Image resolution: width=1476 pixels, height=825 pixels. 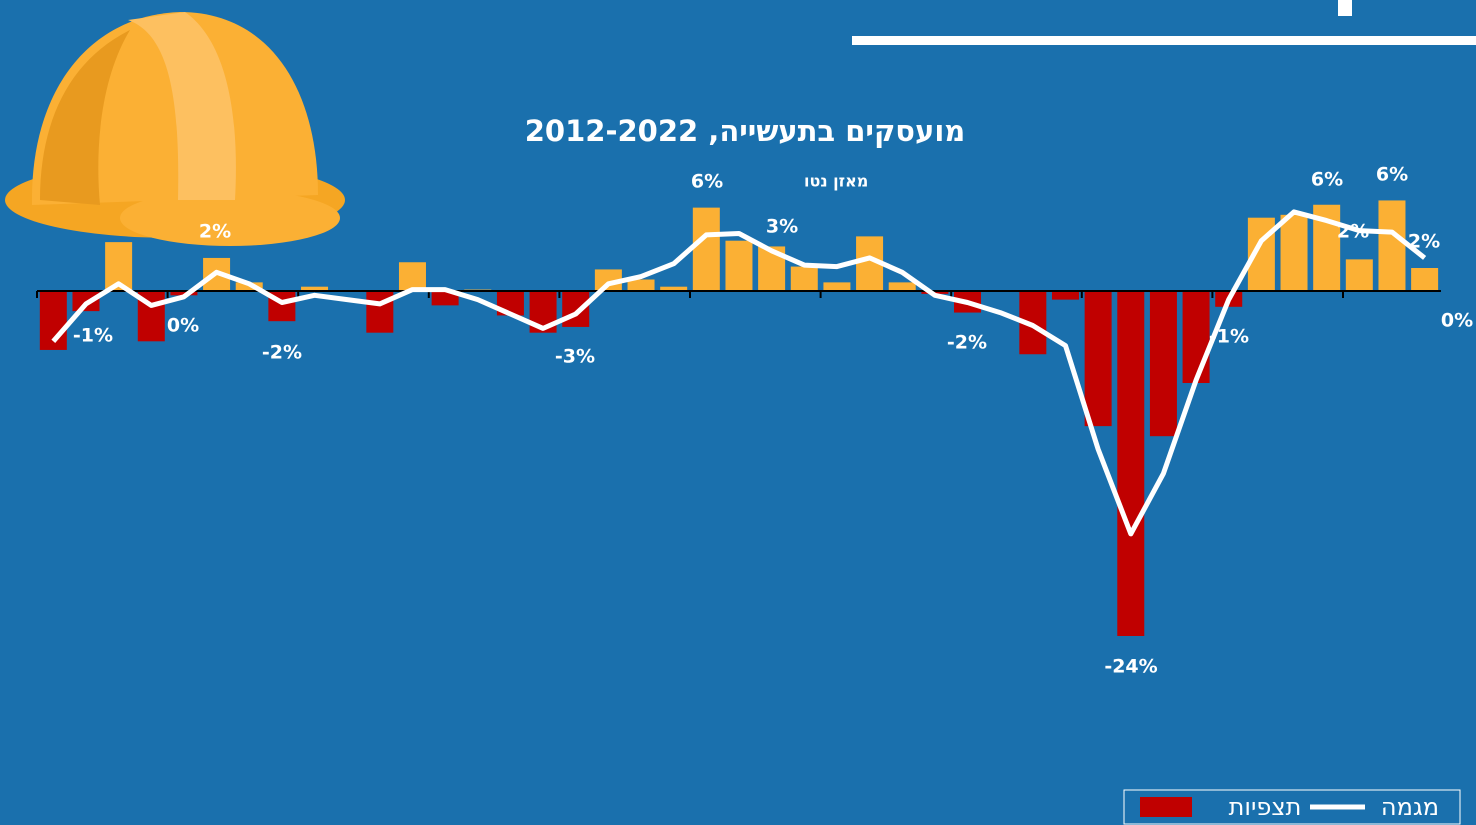 I want to click on header-glyph, so click(x=1345, y=8).